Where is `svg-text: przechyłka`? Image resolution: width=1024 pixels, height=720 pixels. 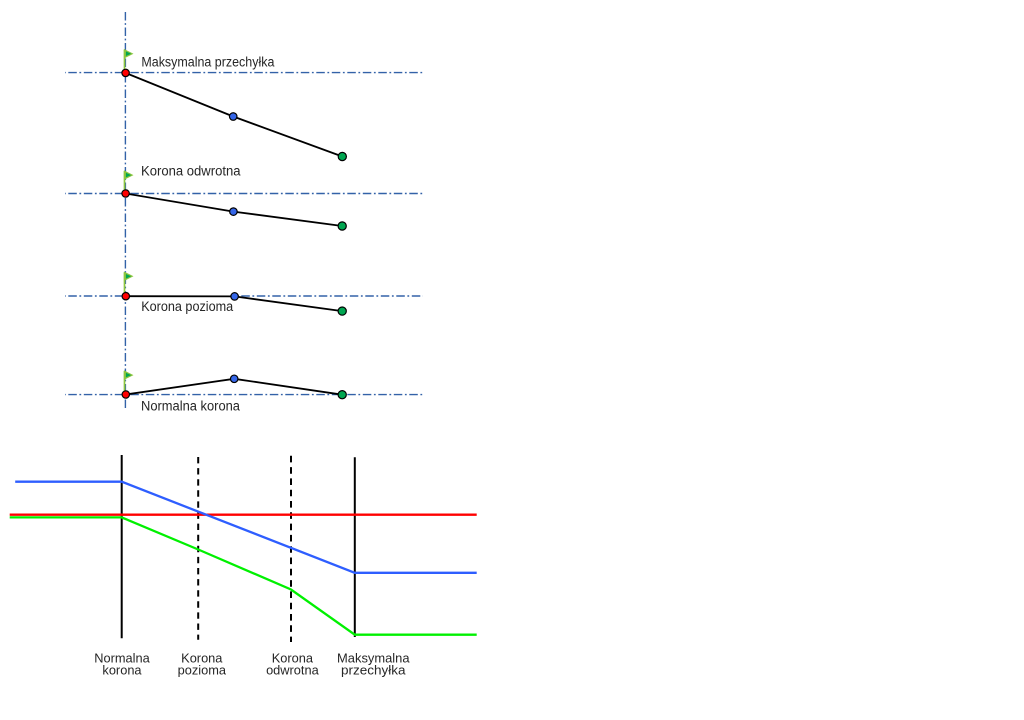 svg-text: przechyłka is located at coordinates (373, 669).